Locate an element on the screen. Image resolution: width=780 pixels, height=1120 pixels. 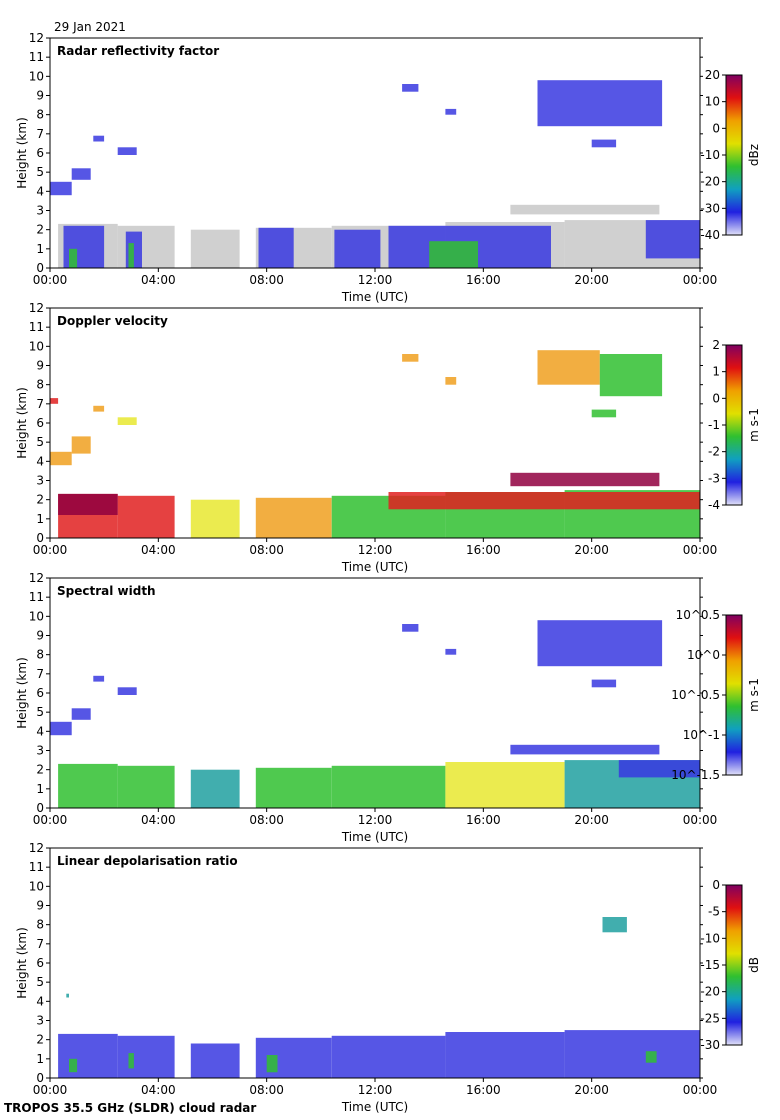
colorbar-label: m s-1 is located at coordinates (754, 695).